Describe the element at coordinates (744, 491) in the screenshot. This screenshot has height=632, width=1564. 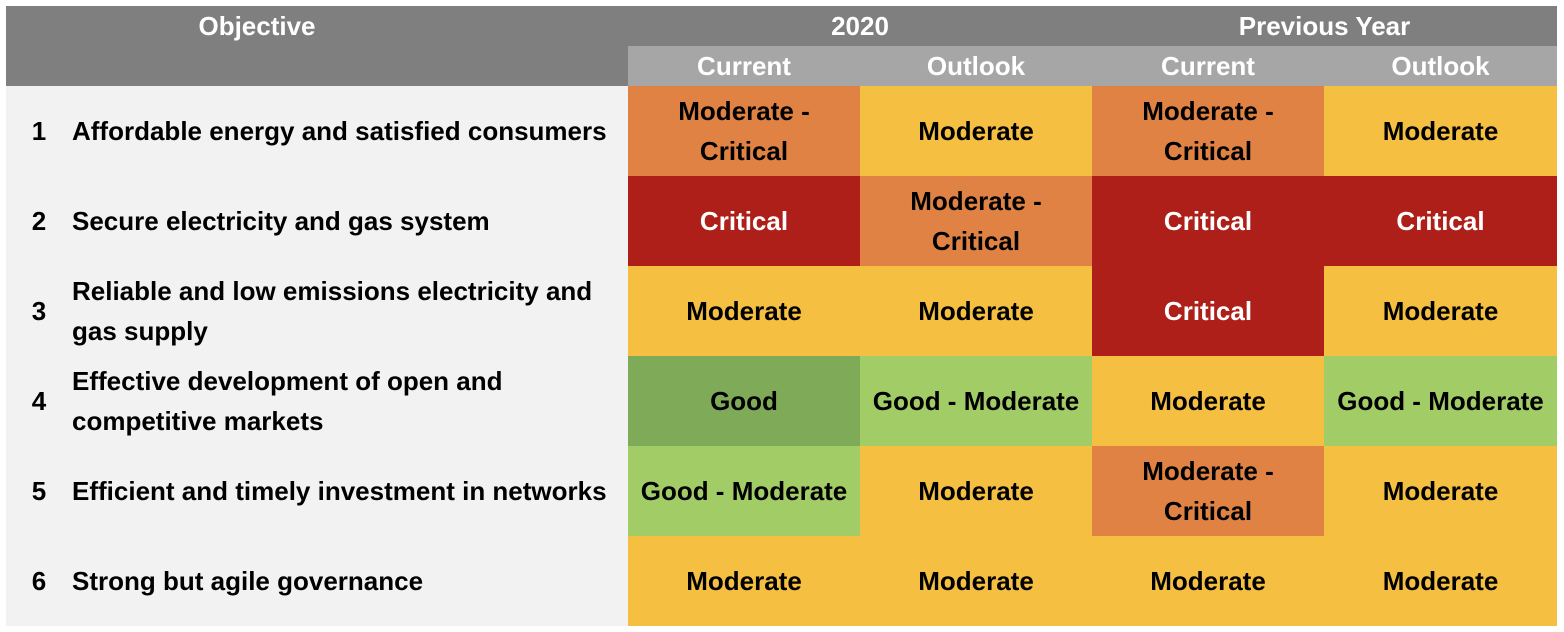
I see `status-cell-2020-current: Good - Moderate` at that location.